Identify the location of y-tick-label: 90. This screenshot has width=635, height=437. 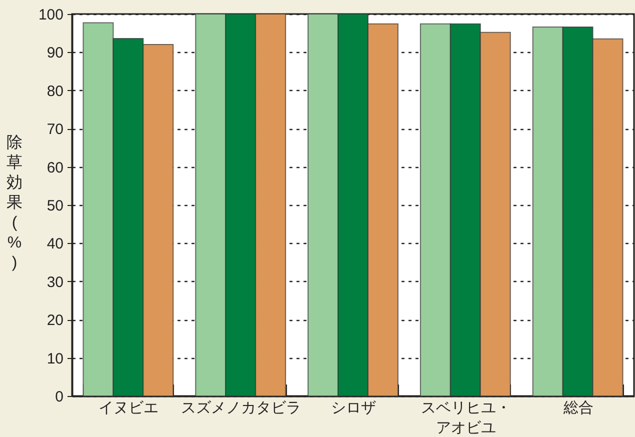
(55, 53).